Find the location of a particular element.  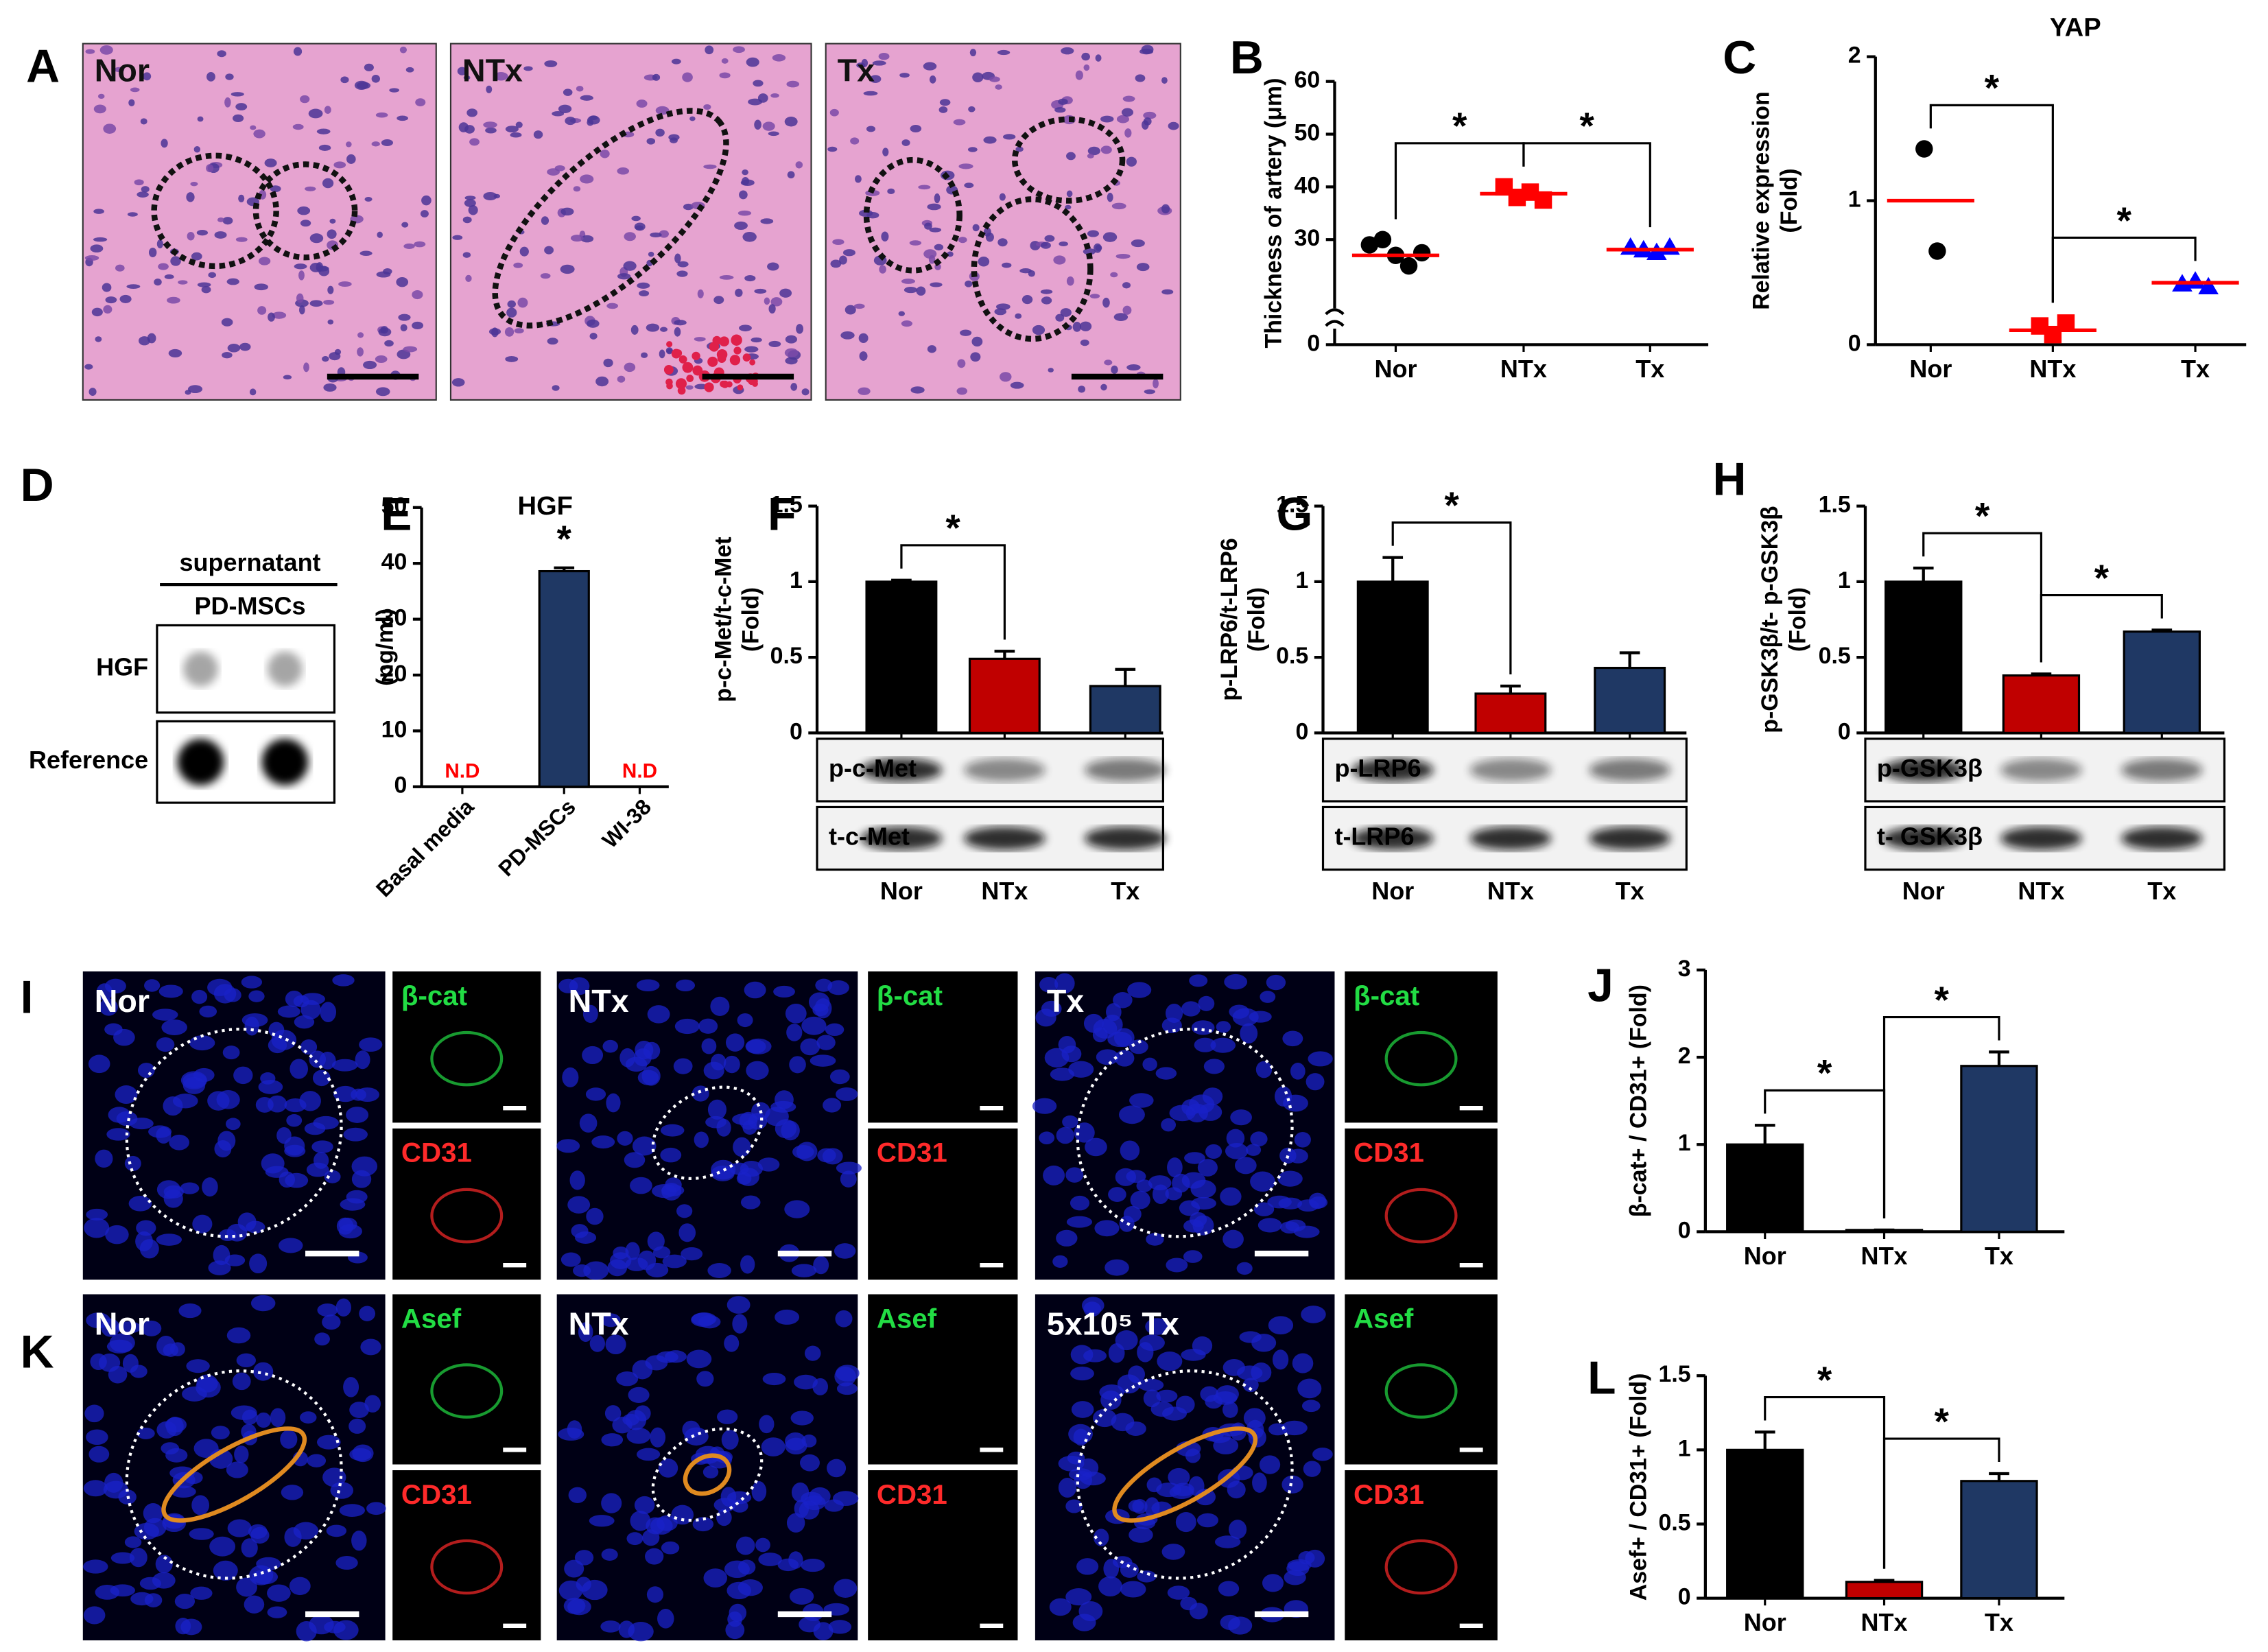

array-spot is located at coordinates (200, 669).